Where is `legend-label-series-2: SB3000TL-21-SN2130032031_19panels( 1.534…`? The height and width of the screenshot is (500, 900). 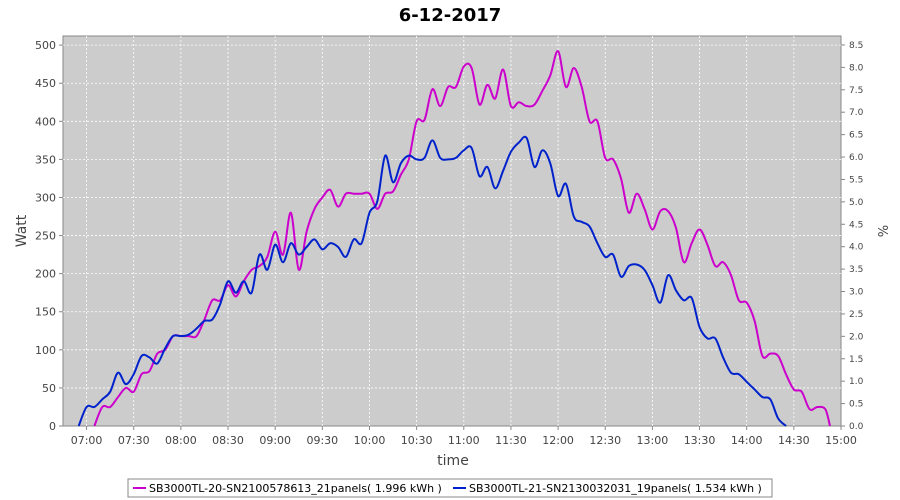
legend-label-series-2: SB3000TL-21-SN2130032031_19panels( 1.534… is located at coordinates (615, 488).